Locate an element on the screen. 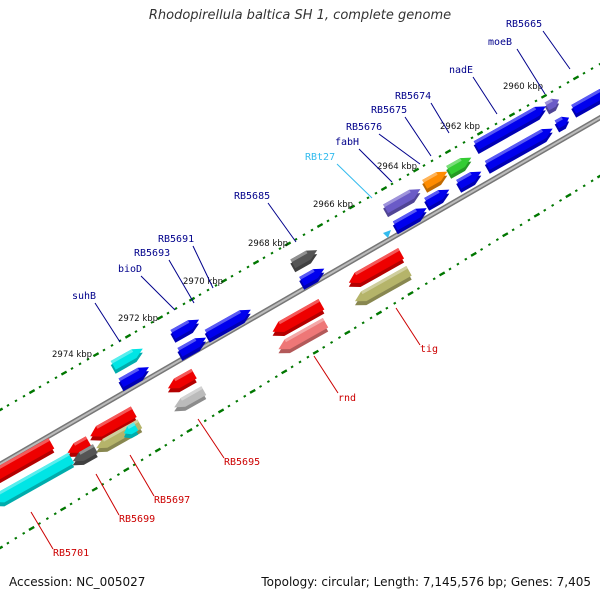 The height and width of the screenshot is (600, 600). gene-tig is located at coordinates (383, 285).